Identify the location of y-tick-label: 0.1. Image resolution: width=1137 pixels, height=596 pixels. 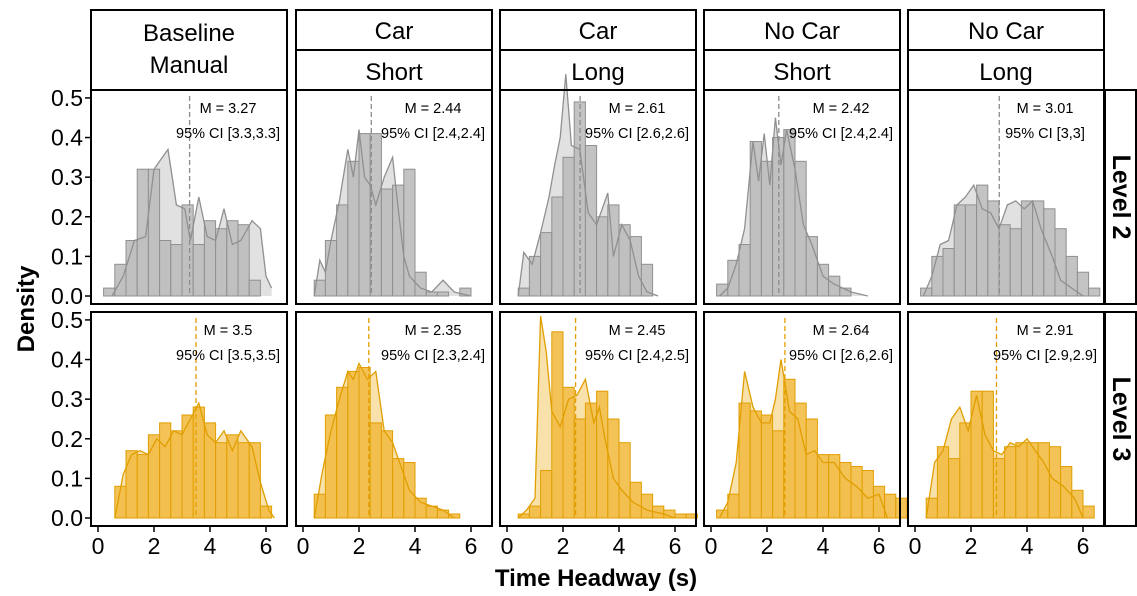
(67, 256).